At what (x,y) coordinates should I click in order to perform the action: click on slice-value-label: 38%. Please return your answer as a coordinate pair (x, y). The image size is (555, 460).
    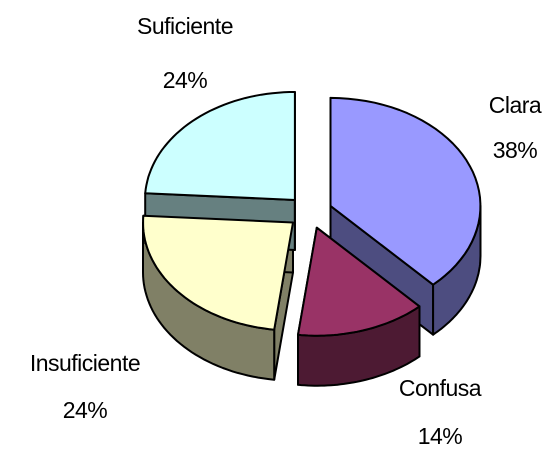
    Looking at the image, I should click on (515, 150).